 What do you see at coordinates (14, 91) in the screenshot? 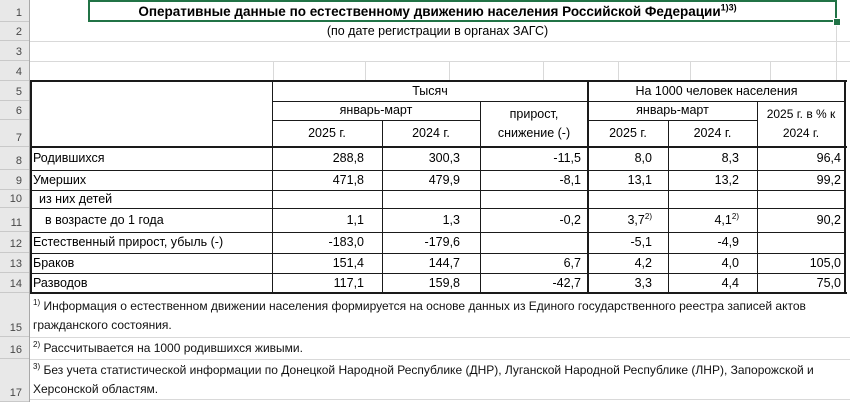
I see `row-header-5: 5` at bounding box center [14, 91].